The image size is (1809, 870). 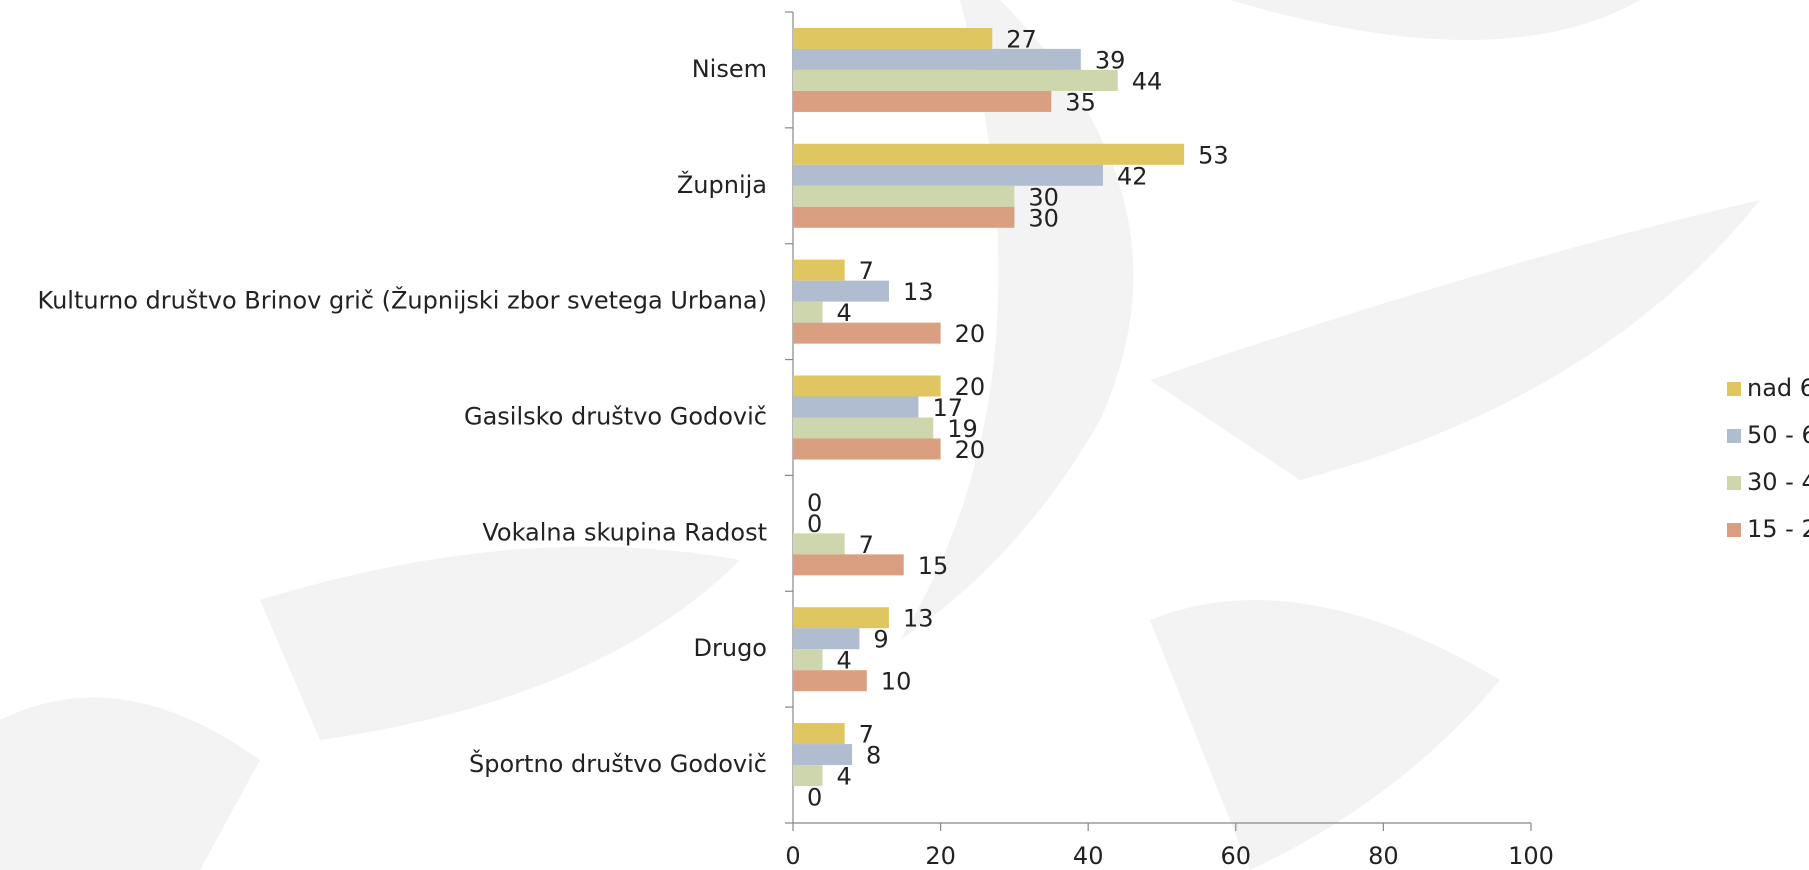 What do you see at coordinates (1531, 856) in the screenshot?
I see `x-tick-label: 100` at bounding box center [1531, 856].